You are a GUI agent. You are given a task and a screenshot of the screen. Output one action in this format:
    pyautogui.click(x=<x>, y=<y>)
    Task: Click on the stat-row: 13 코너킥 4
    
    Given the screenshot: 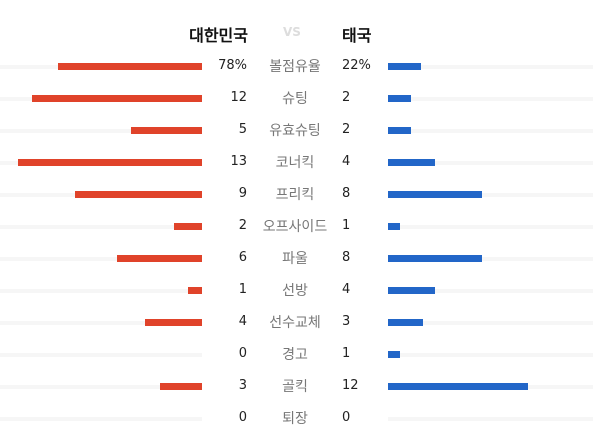 What is the action you would take?
    pyautogui.click(x=296, y=160)
    